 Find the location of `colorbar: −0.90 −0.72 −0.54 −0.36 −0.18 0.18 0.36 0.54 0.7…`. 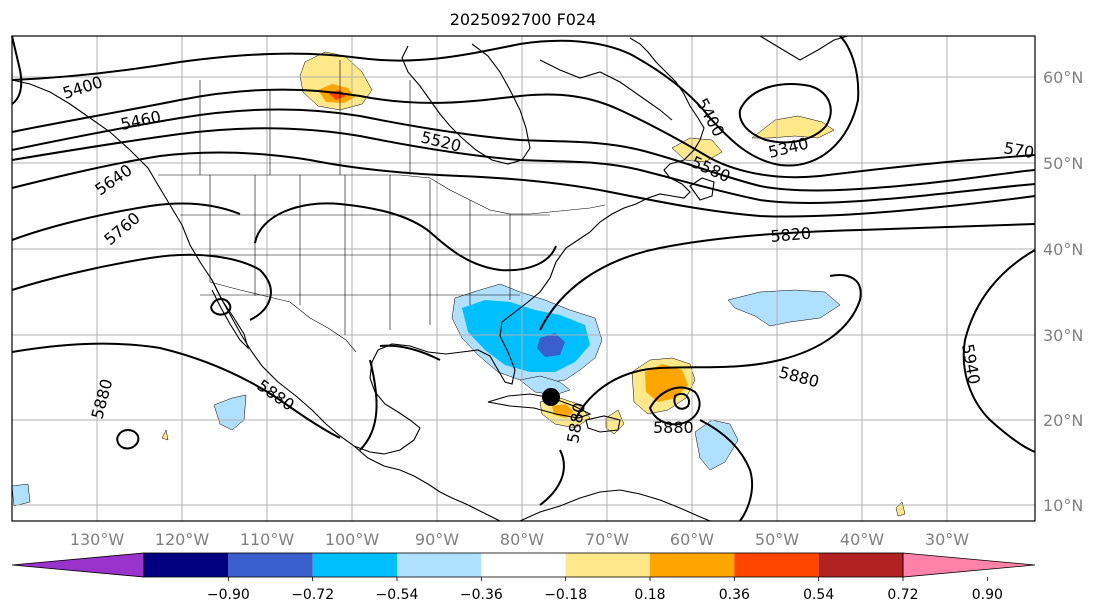

colorbar: −0.90 −0.72 −0.54 −0.36 −0.18 0.18 0.36 0.54 0.7… is located at coordinates (523, 577).